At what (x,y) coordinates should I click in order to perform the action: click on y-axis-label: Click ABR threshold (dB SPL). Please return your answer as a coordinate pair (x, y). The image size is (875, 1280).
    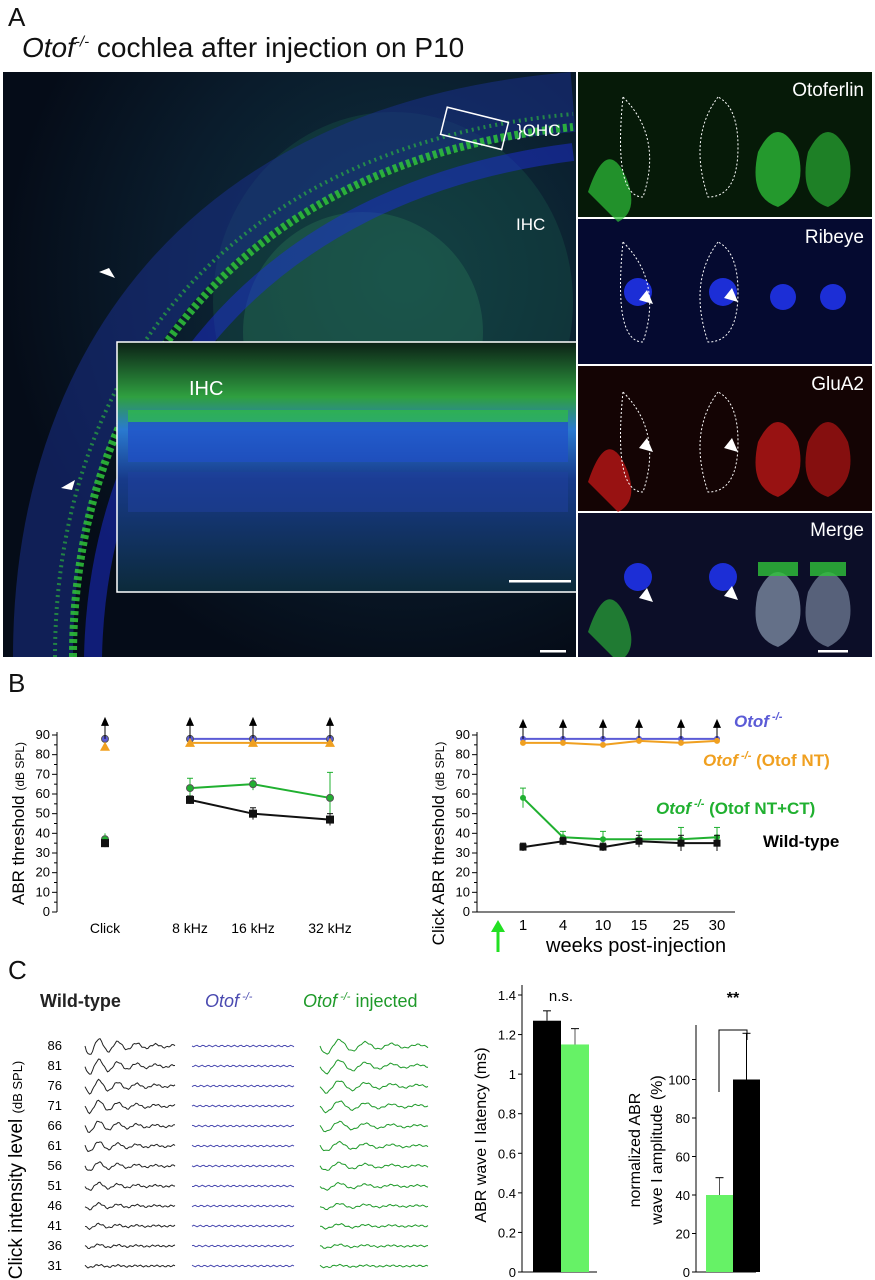
    Looking at the image, I should click on (438, 844).